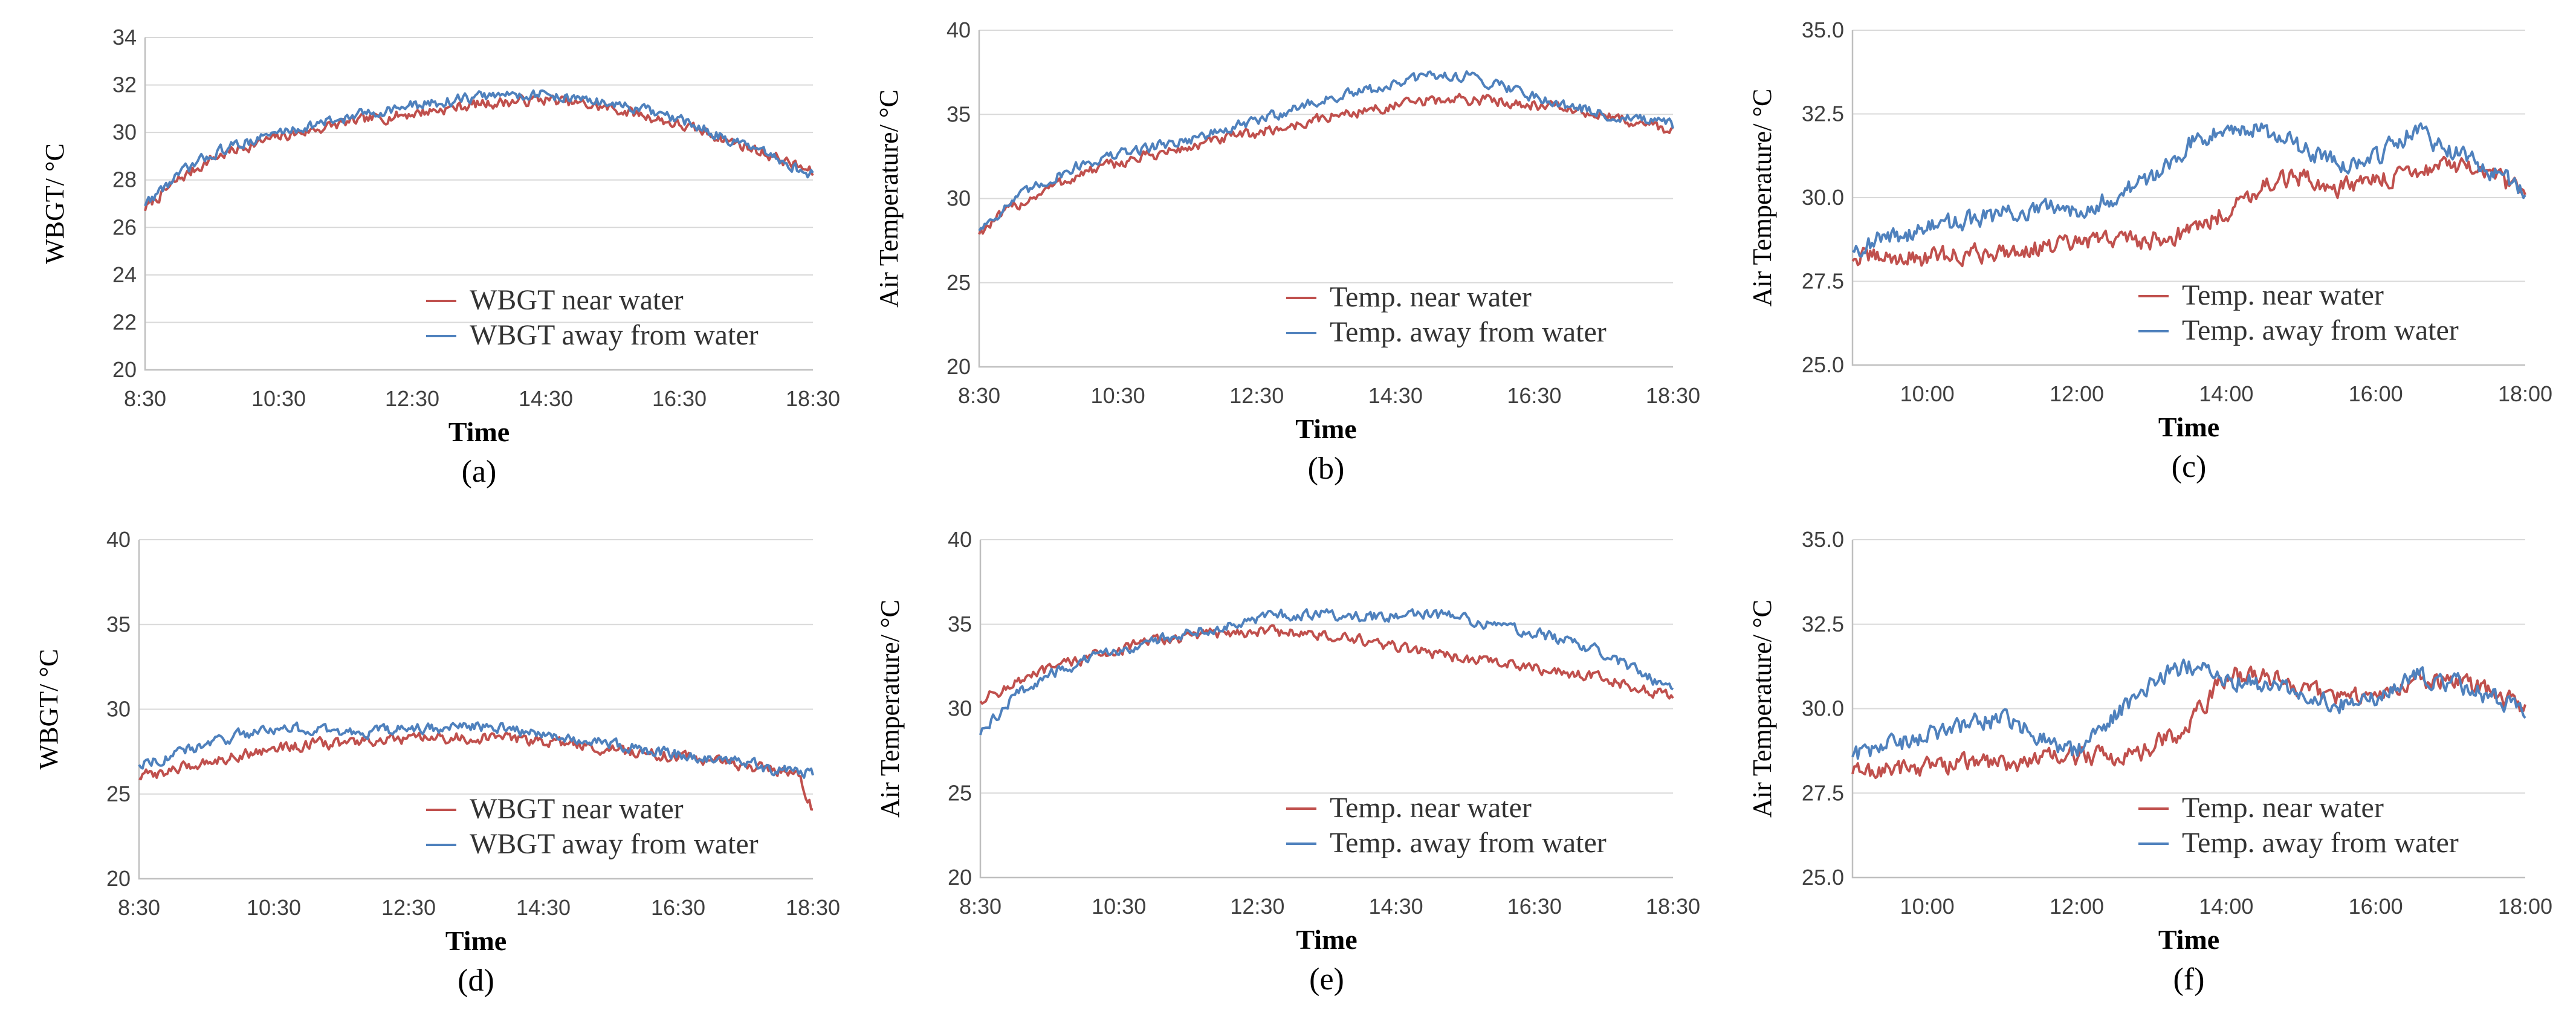  Describe the element at coordinates (1326, 979) in the screenshot. I see `panel-label: (e)` at that location.